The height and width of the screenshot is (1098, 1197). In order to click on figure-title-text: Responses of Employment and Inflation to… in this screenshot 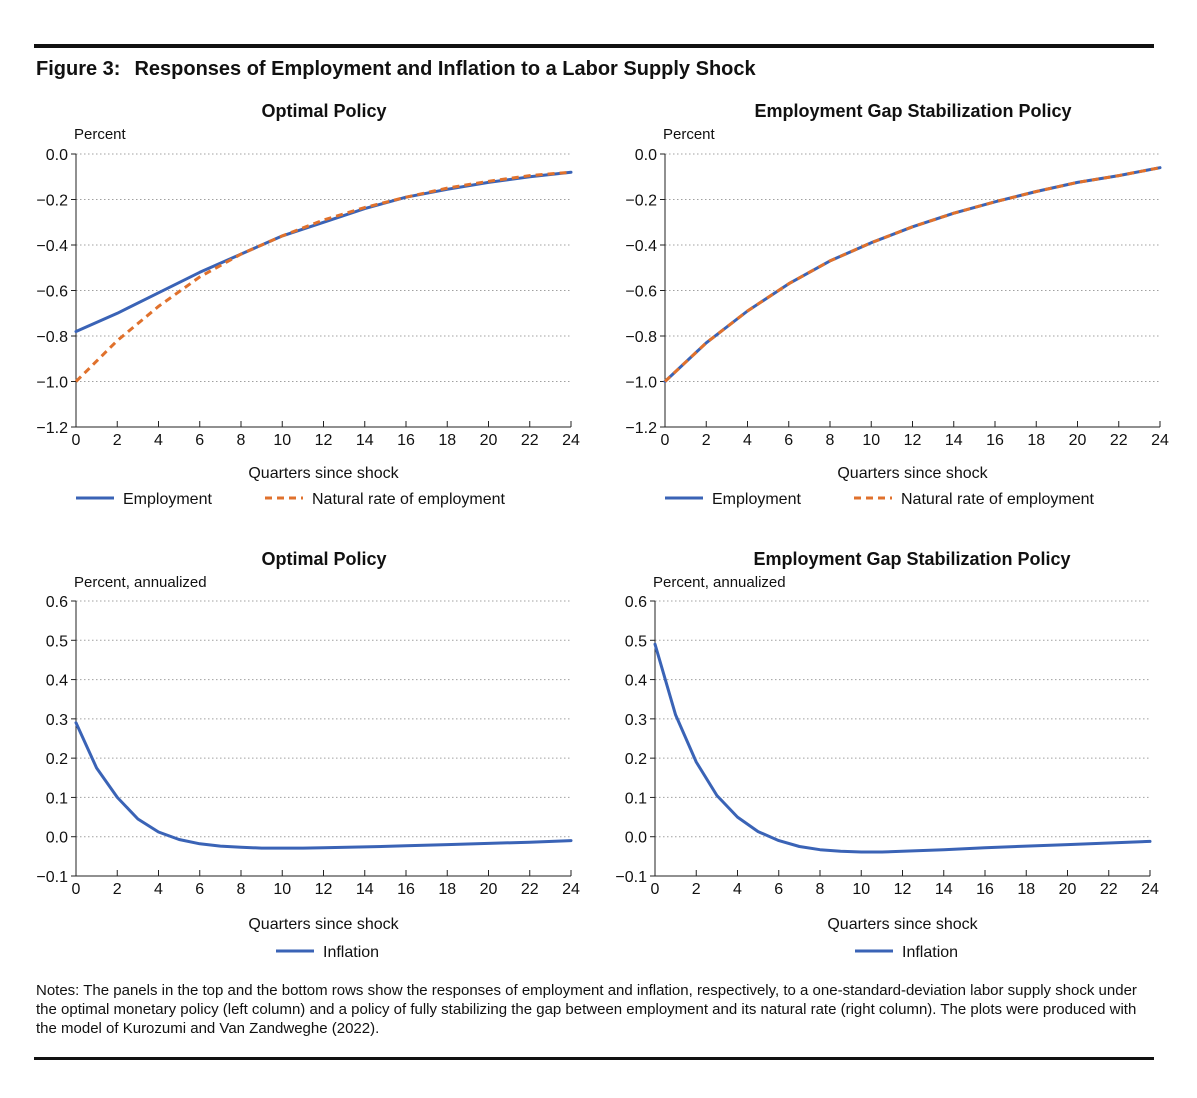, I will do `click(445, 69)`.